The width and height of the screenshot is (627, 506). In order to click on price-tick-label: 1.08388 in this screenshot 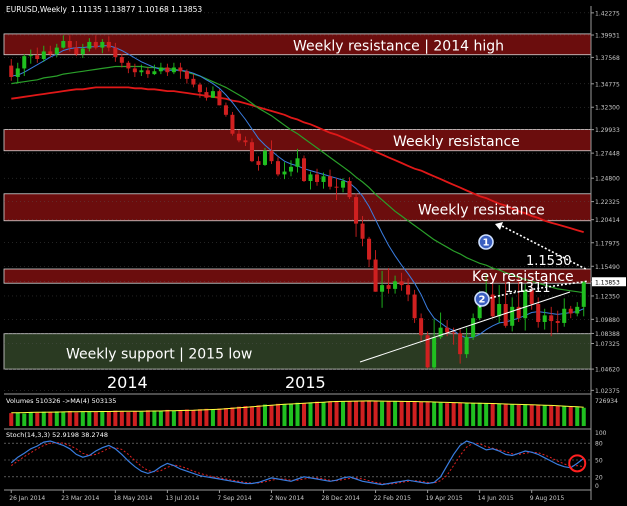, I will do `click(607, 334)`.